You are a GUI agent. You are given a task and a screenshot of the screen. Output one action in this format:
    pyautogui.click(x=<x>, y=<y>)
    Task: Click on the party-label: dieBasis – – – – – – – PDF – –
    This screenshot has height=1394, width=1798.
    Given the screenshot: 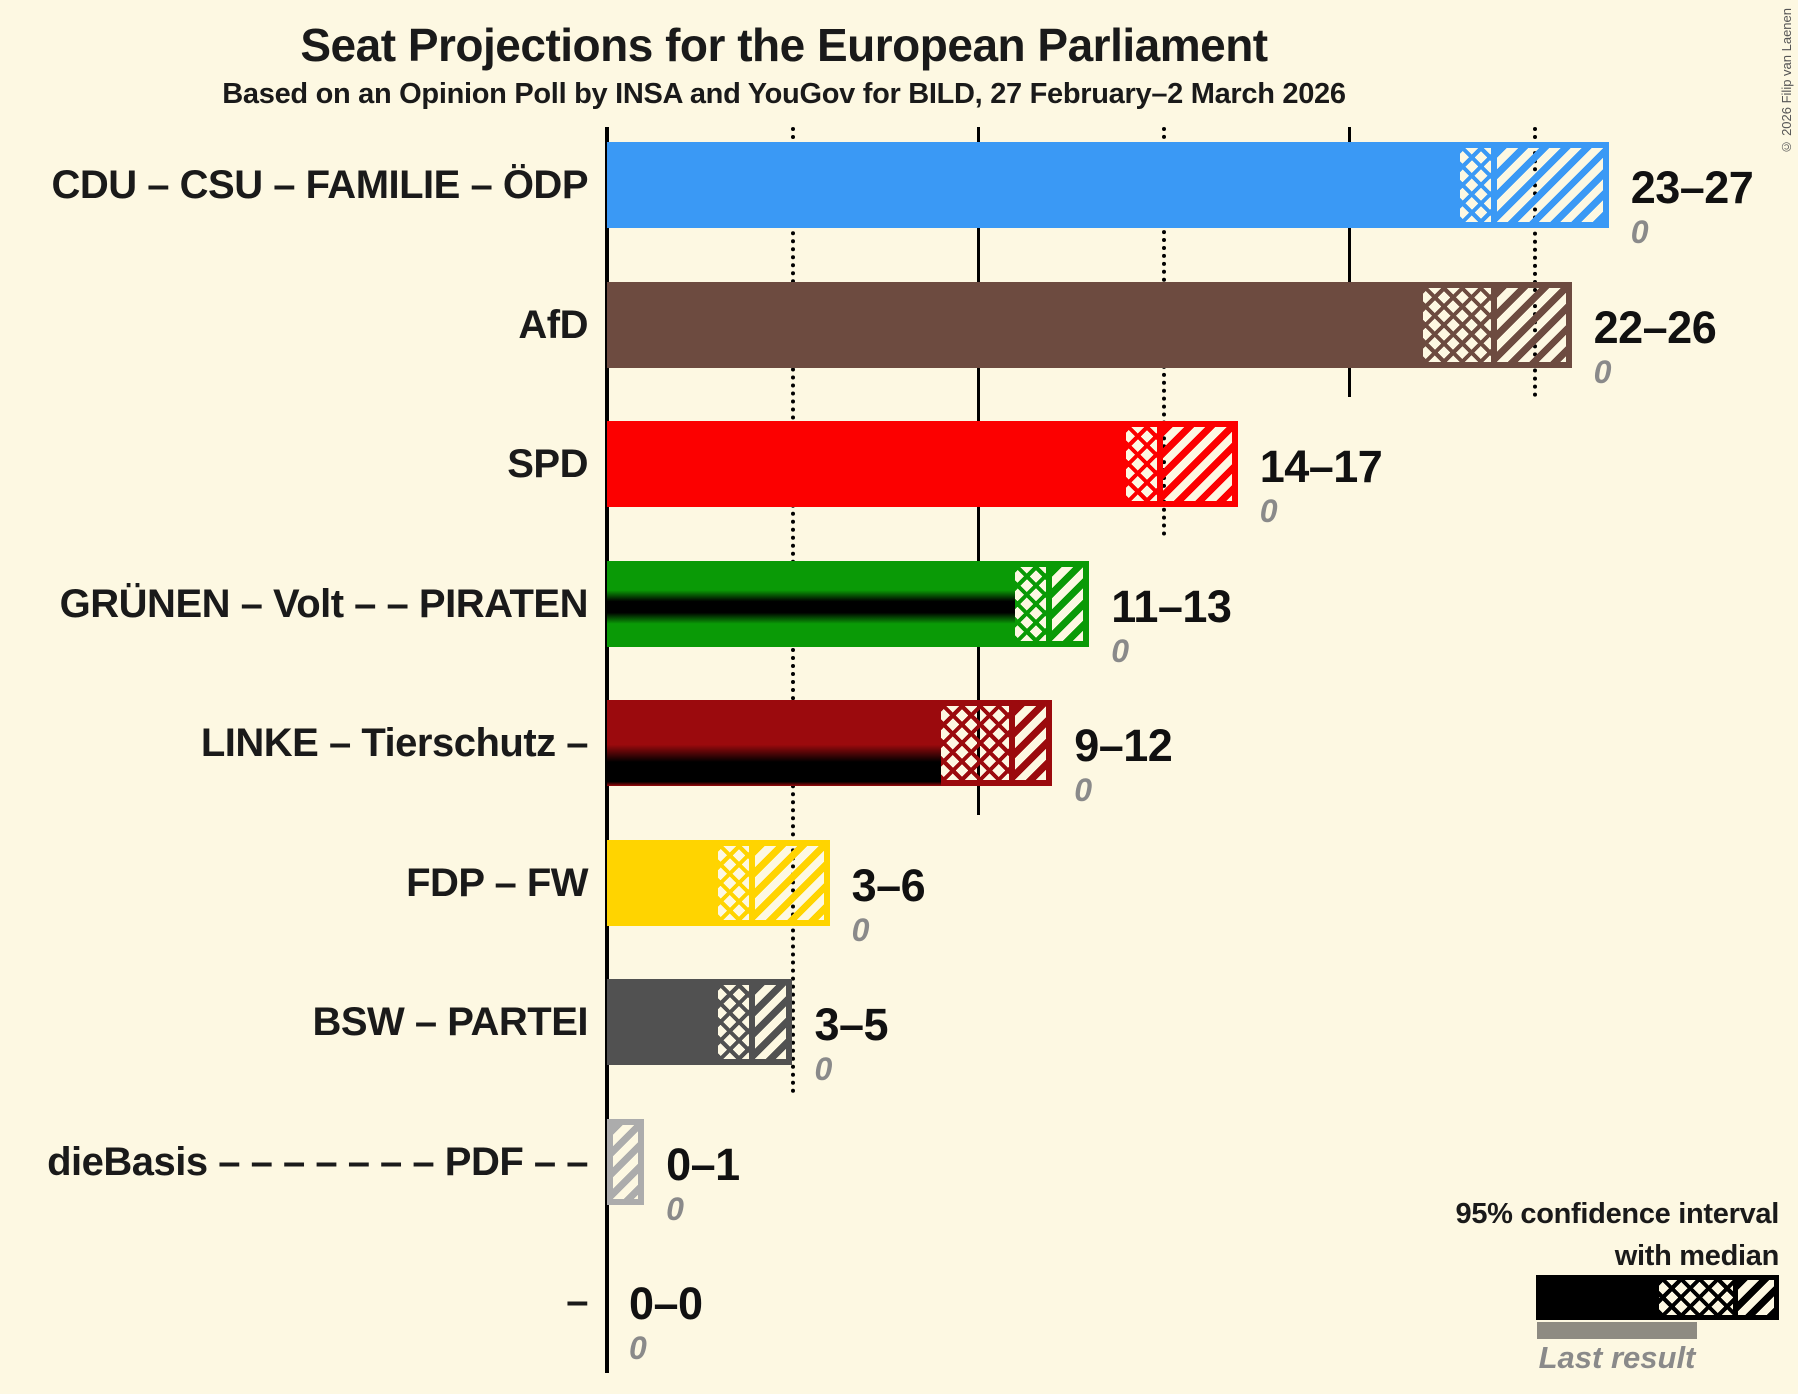 What is the action you would take?
    pyautogui.click(x=317, y=1161)
    